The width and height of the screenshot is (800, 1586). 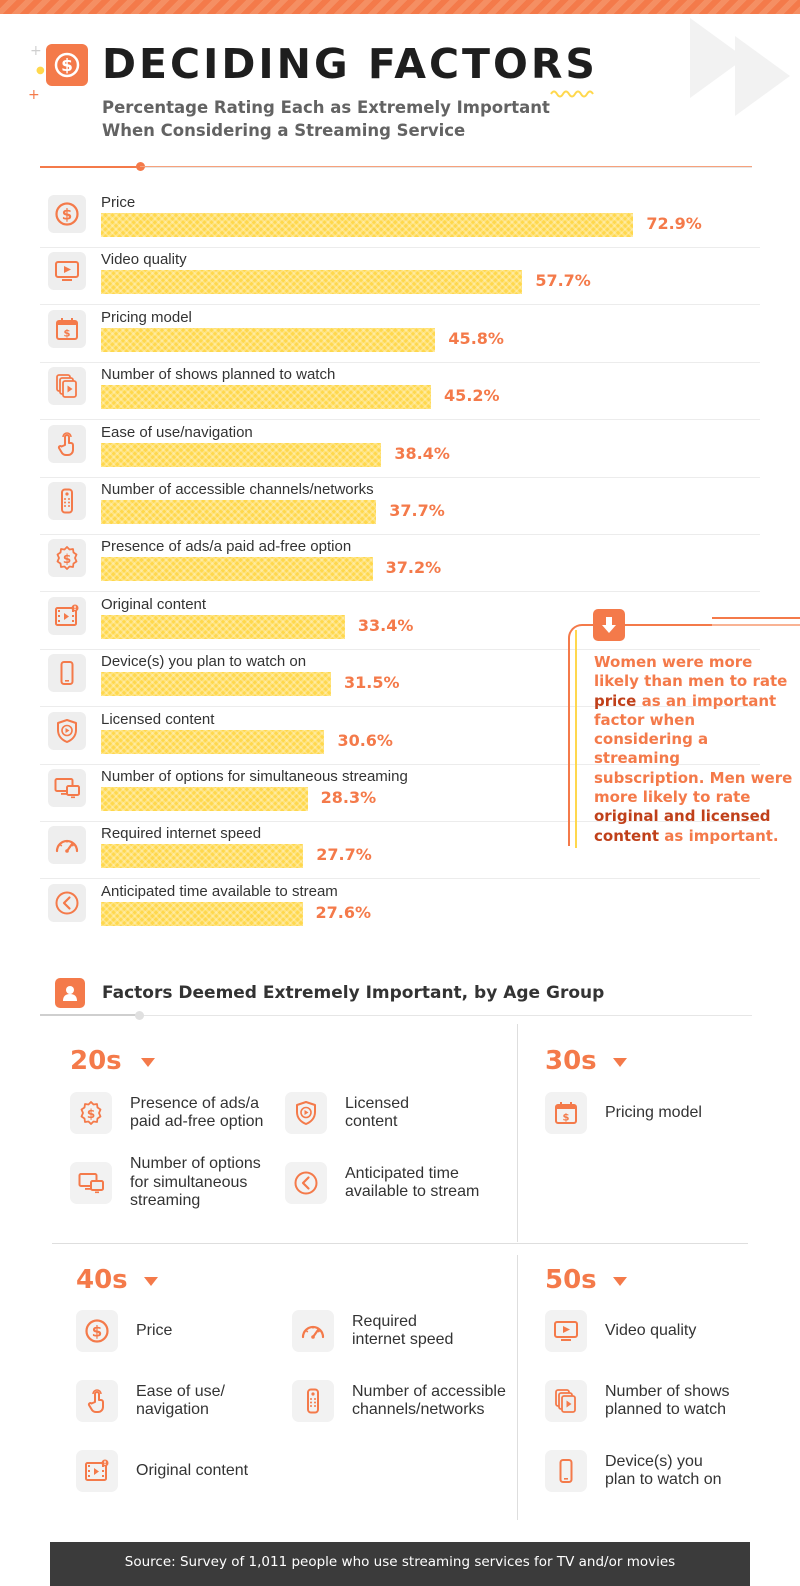 What do you see at coordinates (306, 1183) in the screenshot?
I see `clock-arrow-icon` at bounding box center [306, 1183].